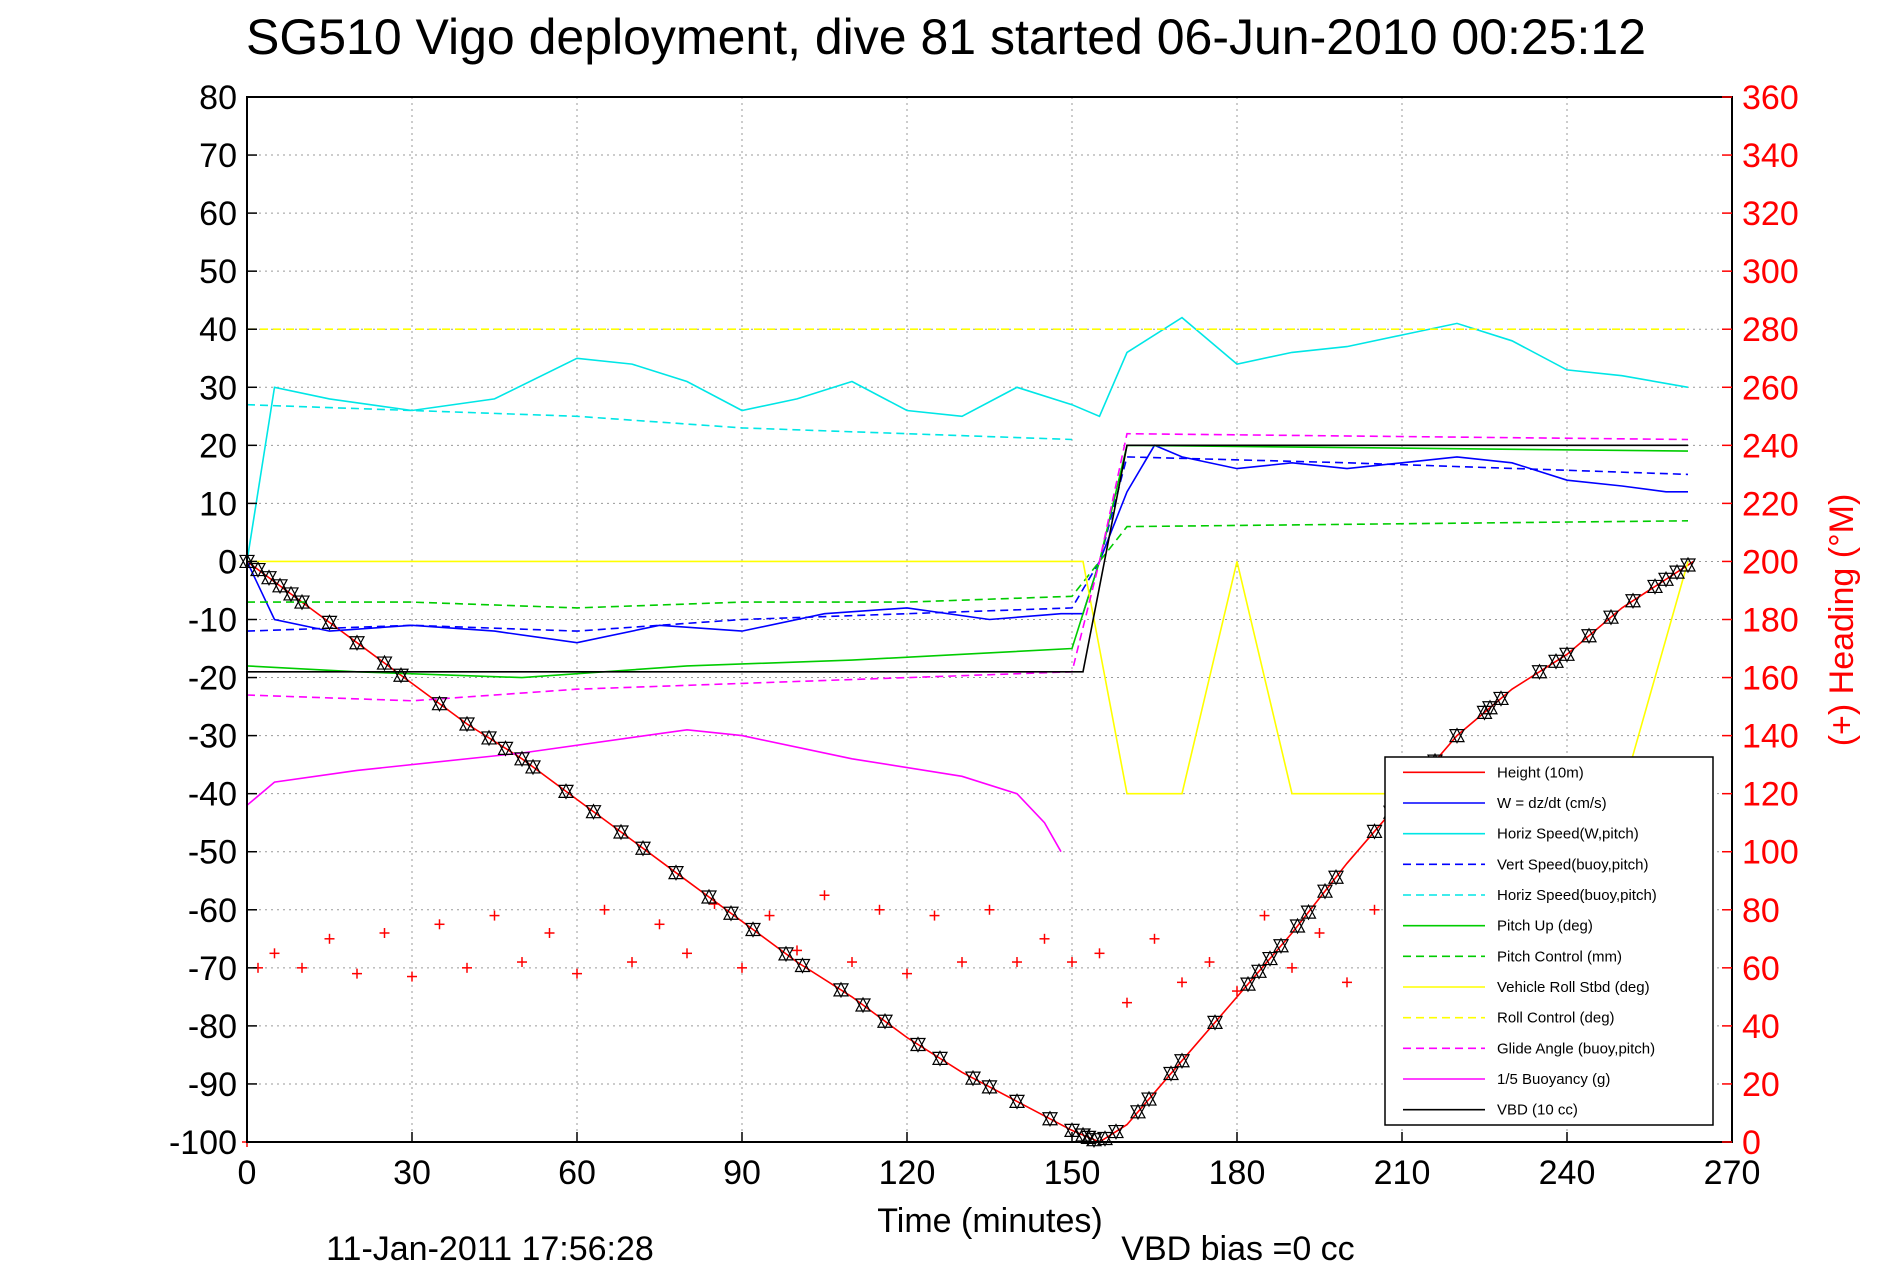  I want to click on y-left-tick-label: 0, so click(227, 562).